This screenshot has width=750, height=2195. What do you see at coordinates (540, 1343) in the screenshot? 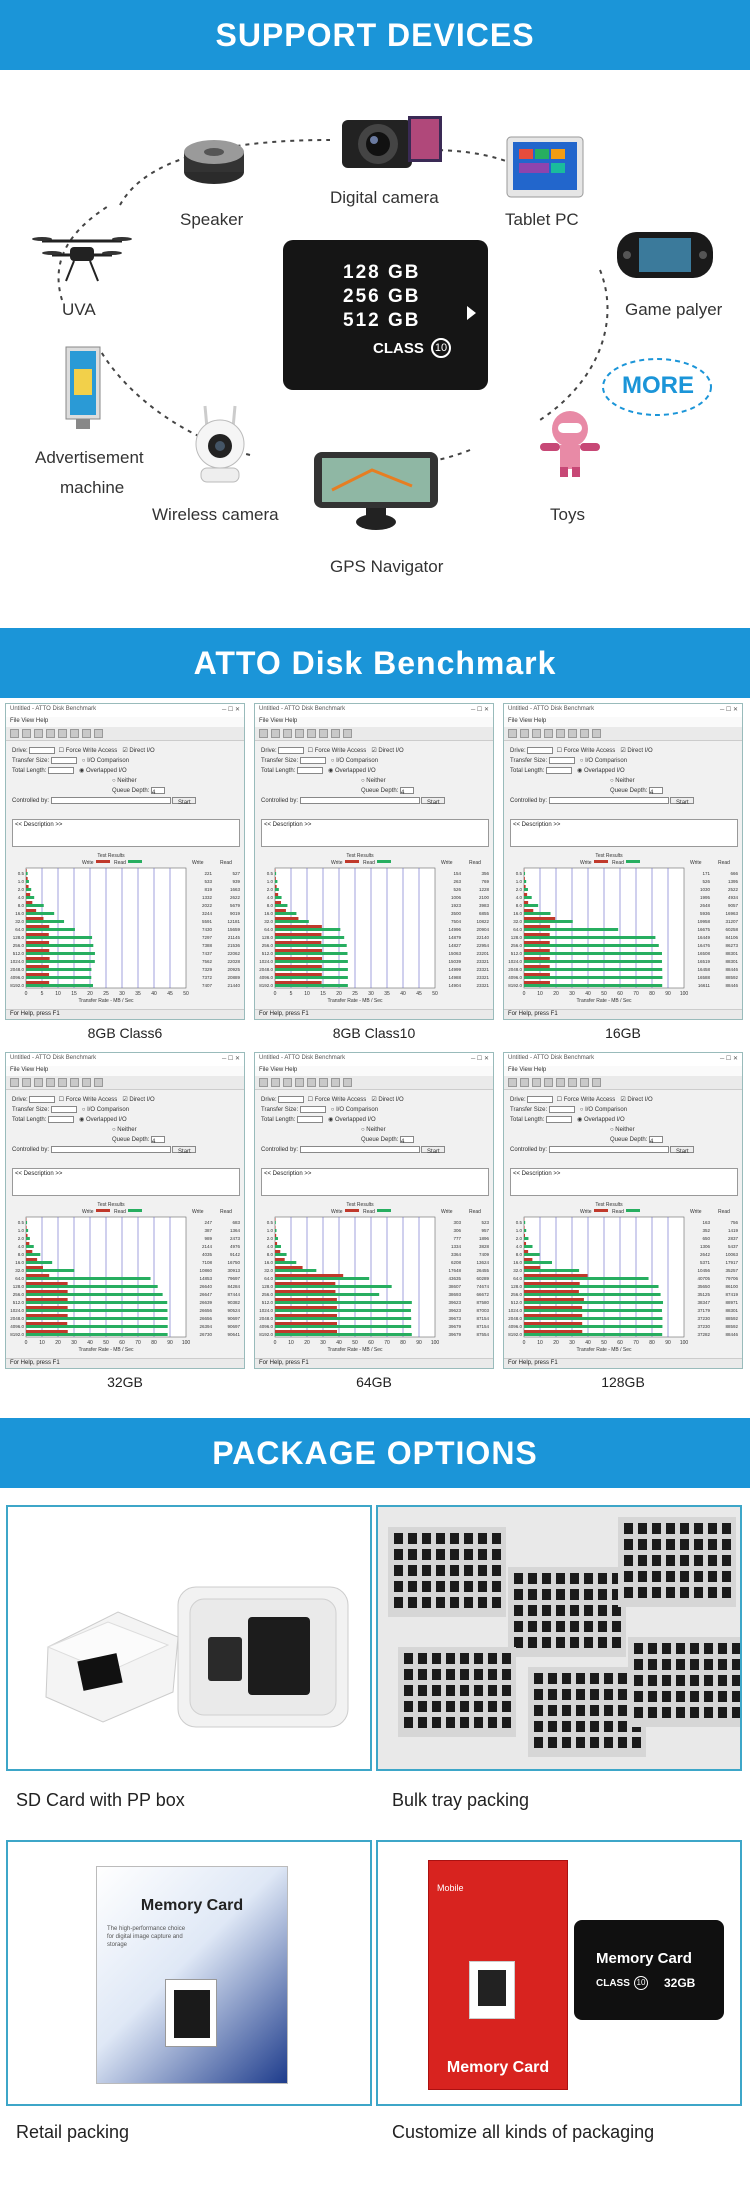
I see `x-tick-label: 10` at bounding box center [540, 1343].